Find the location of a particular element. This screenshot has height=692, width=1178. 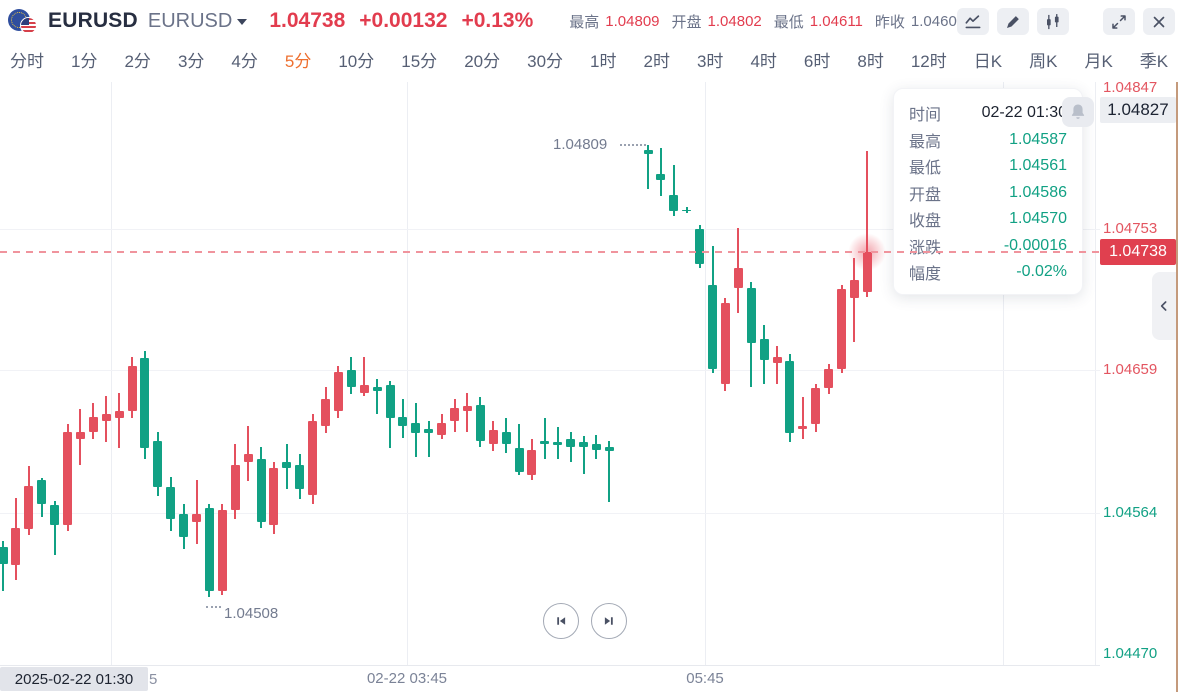

symbol-selector: EURUSD is located at coordinates (198, 21).